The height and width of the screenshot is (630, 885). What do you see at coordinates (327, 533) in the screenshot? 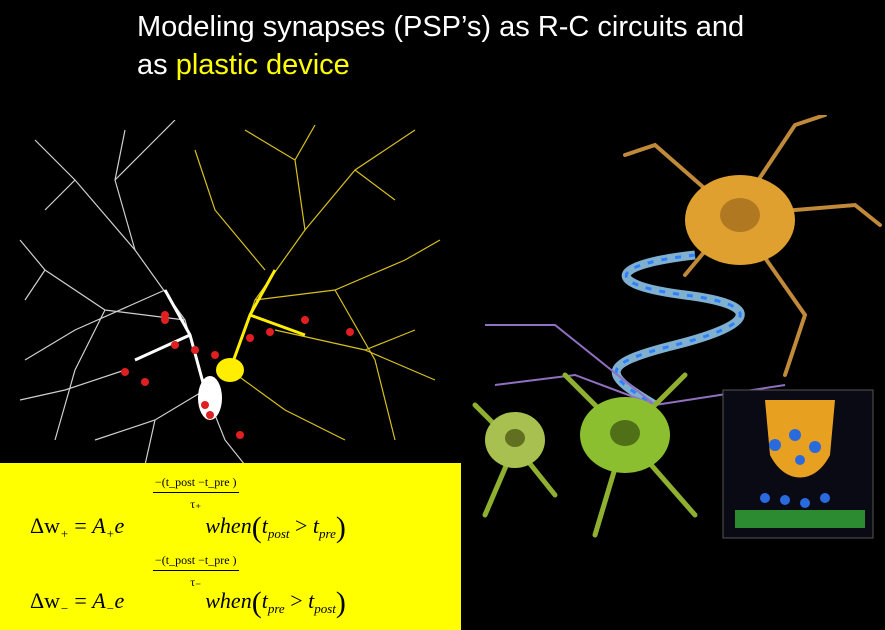
I see `eq1-cond-right-sub: pre` at bounding box center [327, 533].